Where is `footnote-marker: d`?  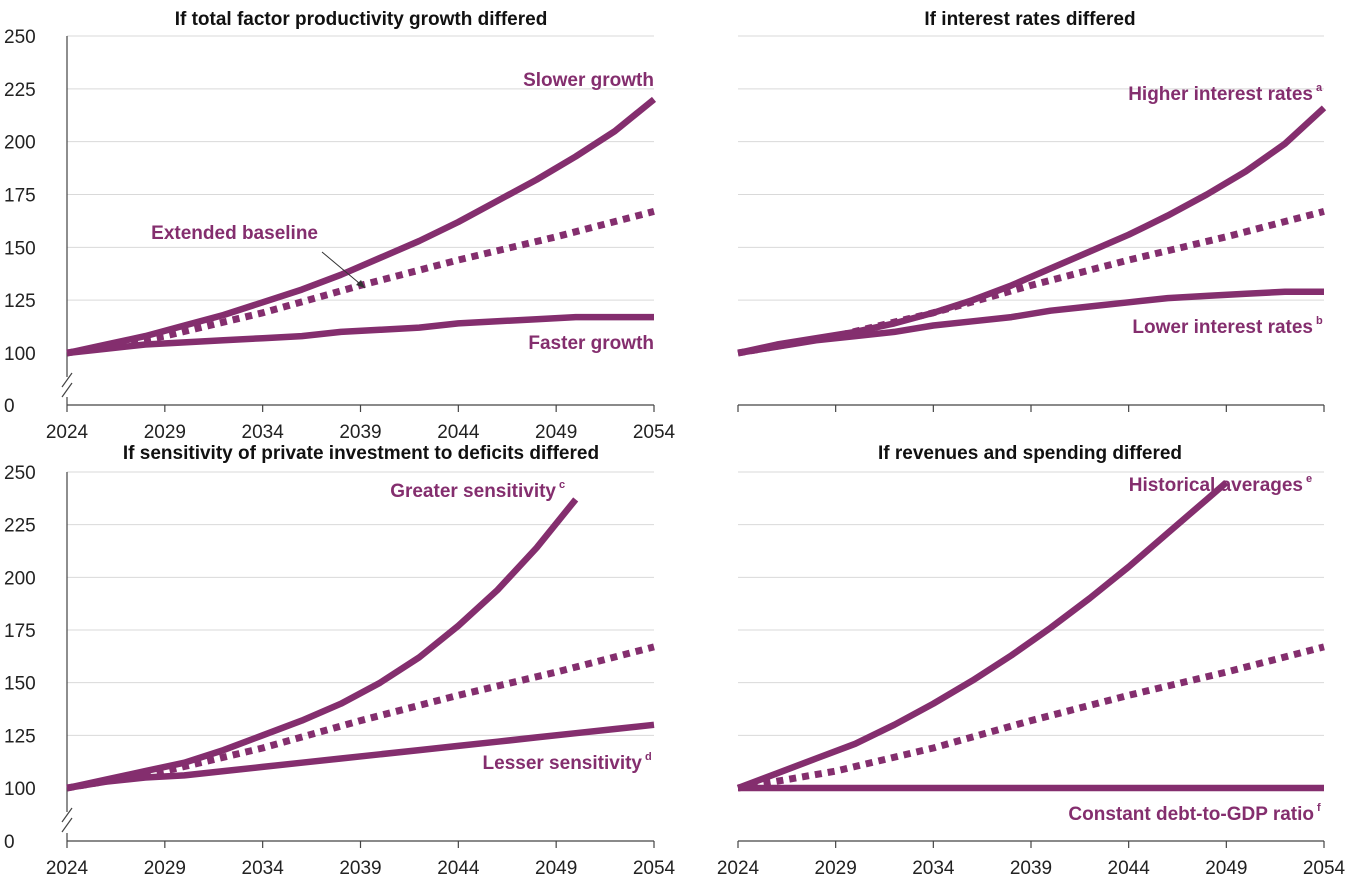
footnote-marker: d is located at coordinates (648, 757).